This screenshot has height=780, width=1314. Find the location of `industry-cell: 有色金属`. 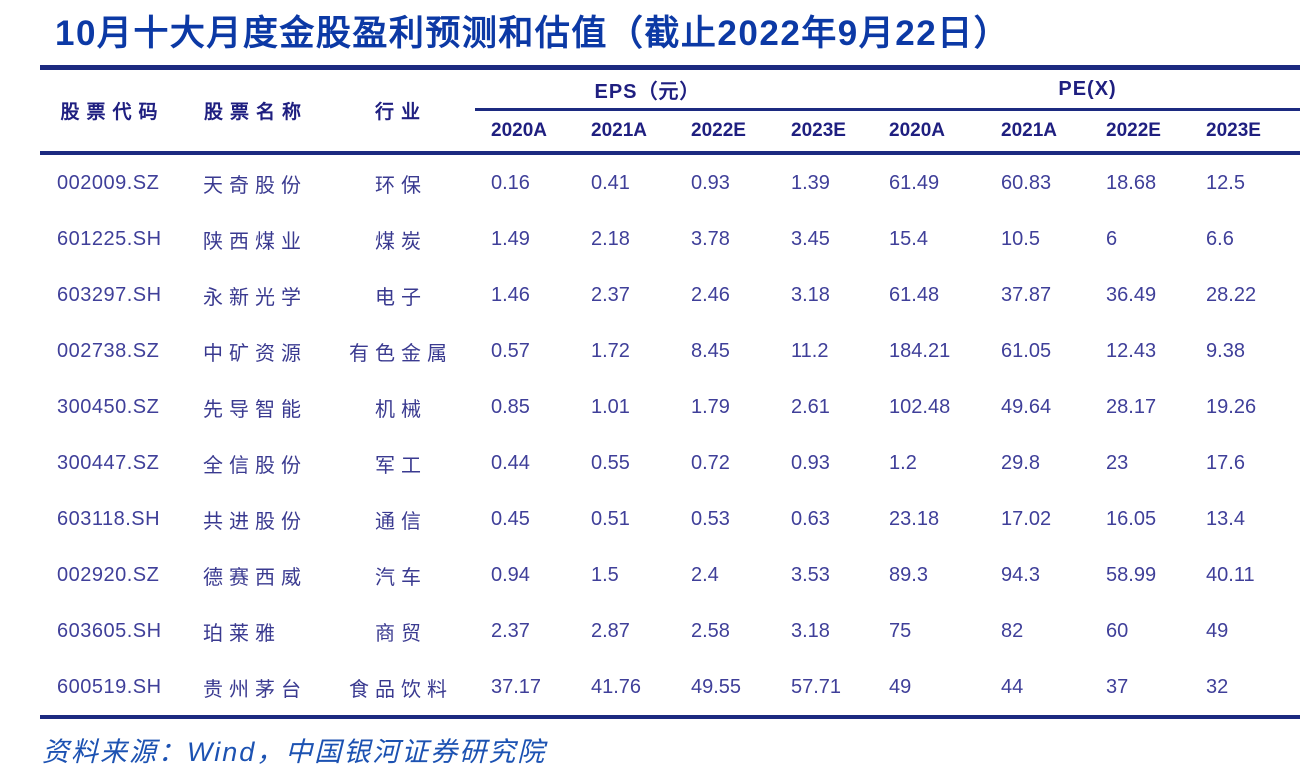

industry-cell: 有色金属 is located at coordinates (401, 353).